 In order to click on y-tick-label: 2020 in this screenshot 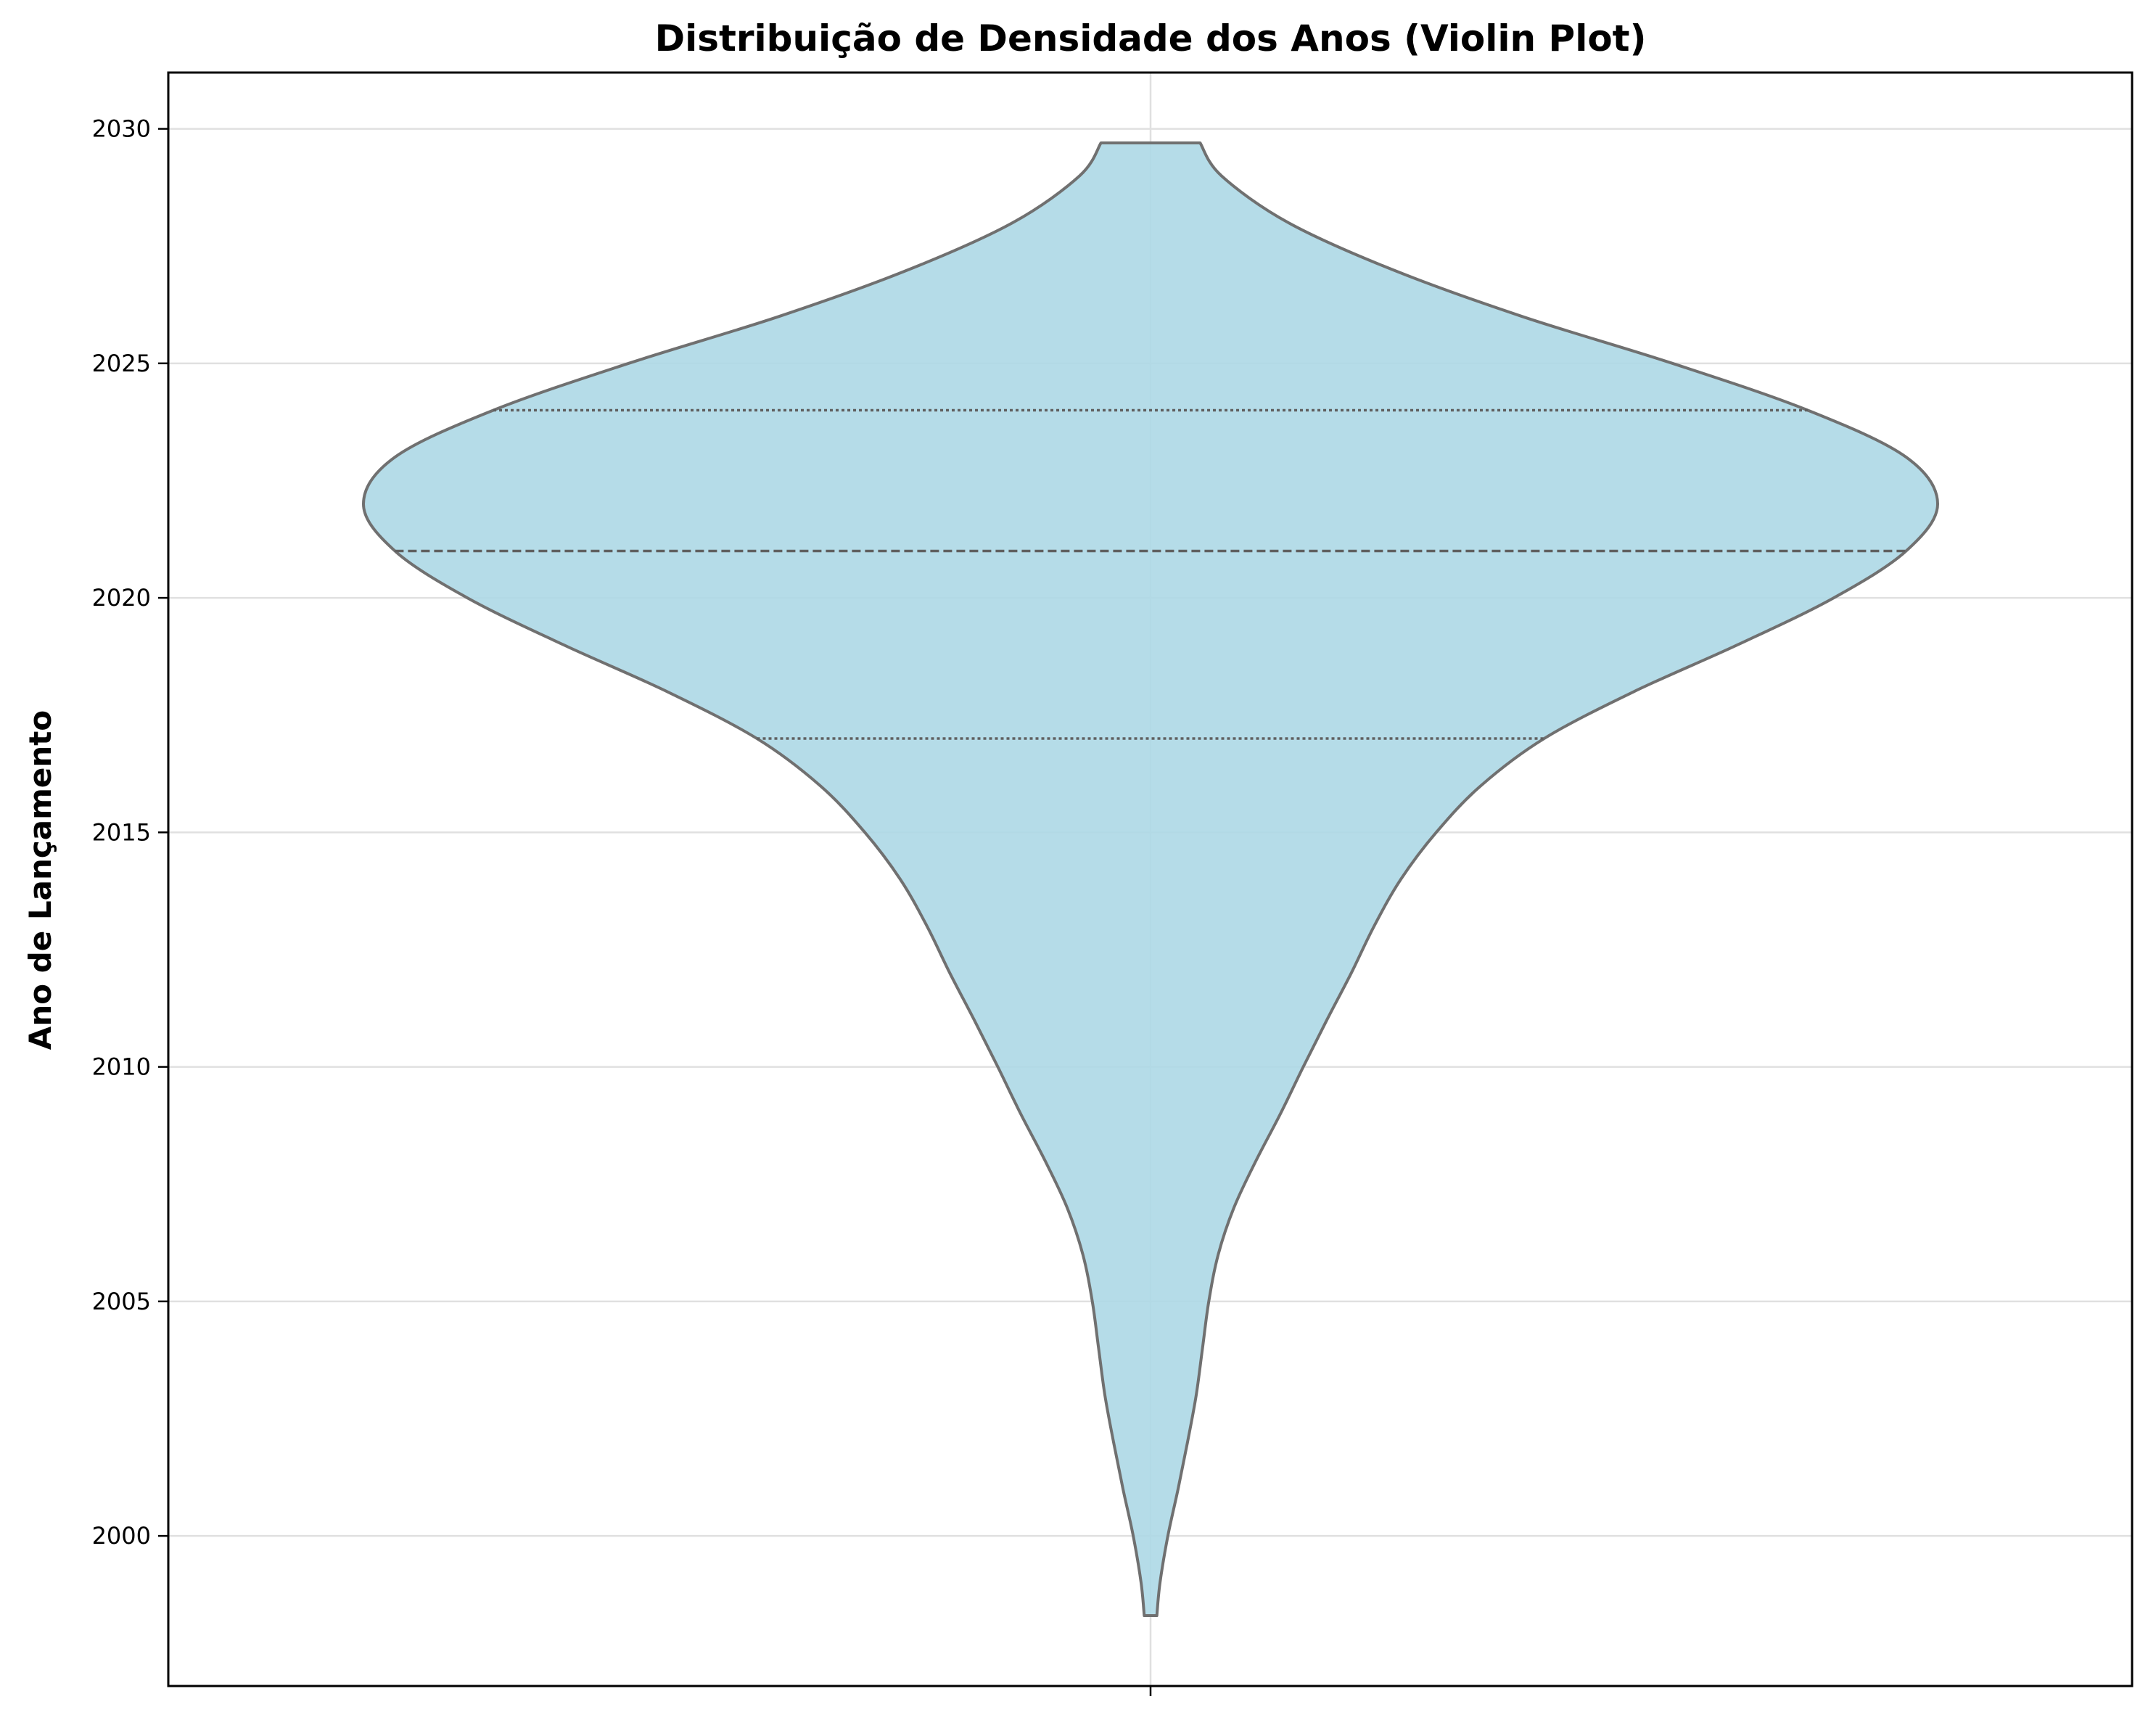, I will do `click(121, 598)`.